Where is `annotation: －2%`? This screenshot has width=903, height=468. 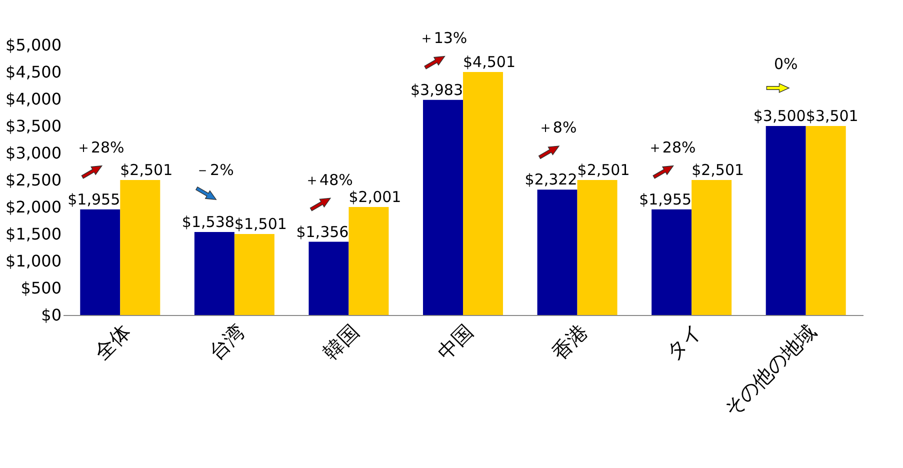
annotation: －2% is located at coordinates (214, 169).